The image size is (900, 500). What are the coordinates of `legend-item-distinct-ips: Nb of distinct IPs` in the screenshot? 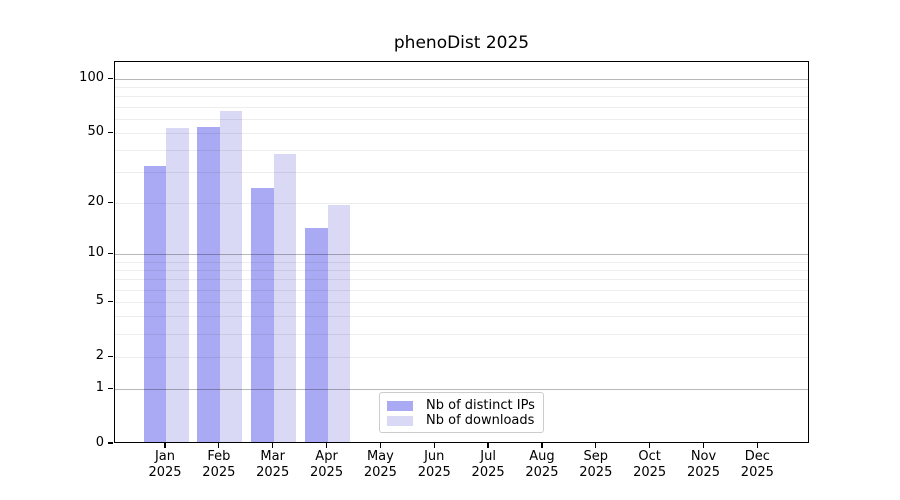 It's located at (461, 405).